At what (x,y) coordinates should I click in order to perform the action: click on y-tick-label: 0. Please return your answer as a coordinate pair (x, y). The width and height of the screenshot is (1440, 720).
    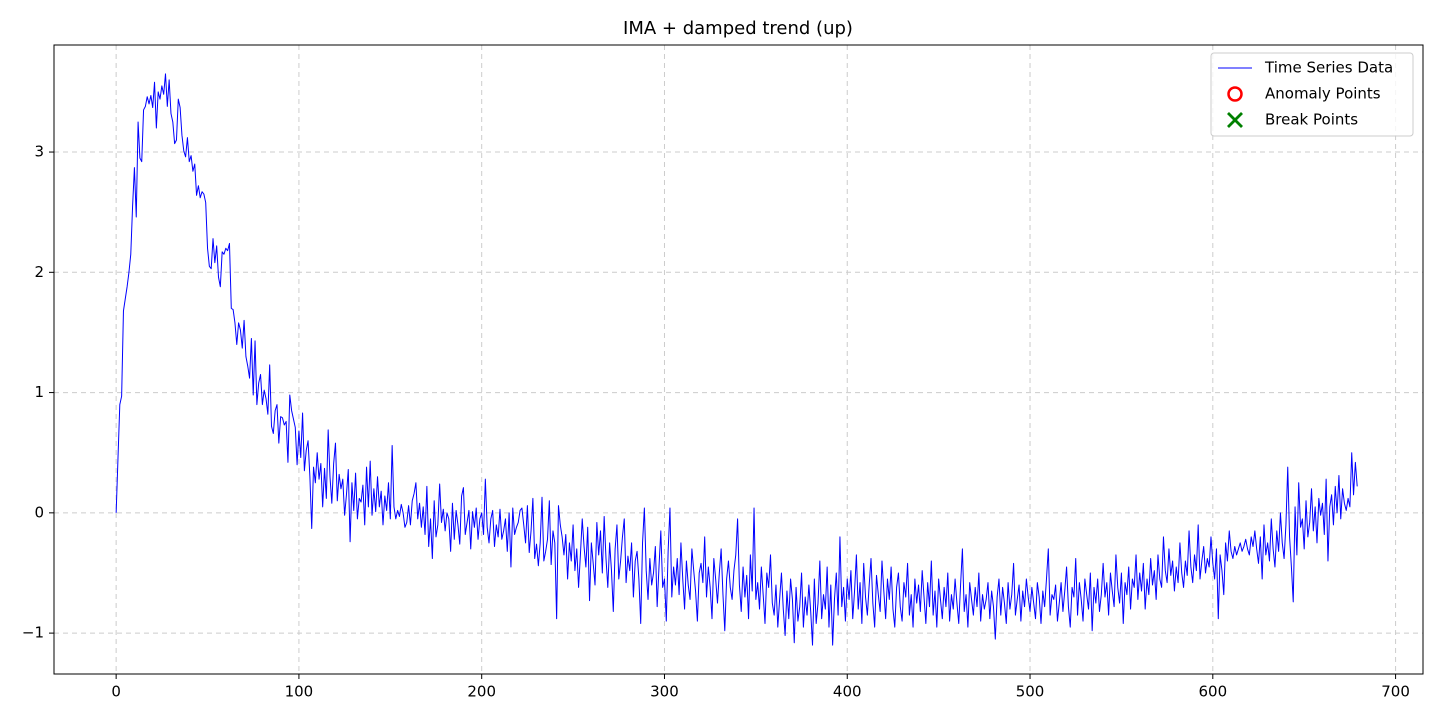
    Looking at the image, I should click on (39, 512).